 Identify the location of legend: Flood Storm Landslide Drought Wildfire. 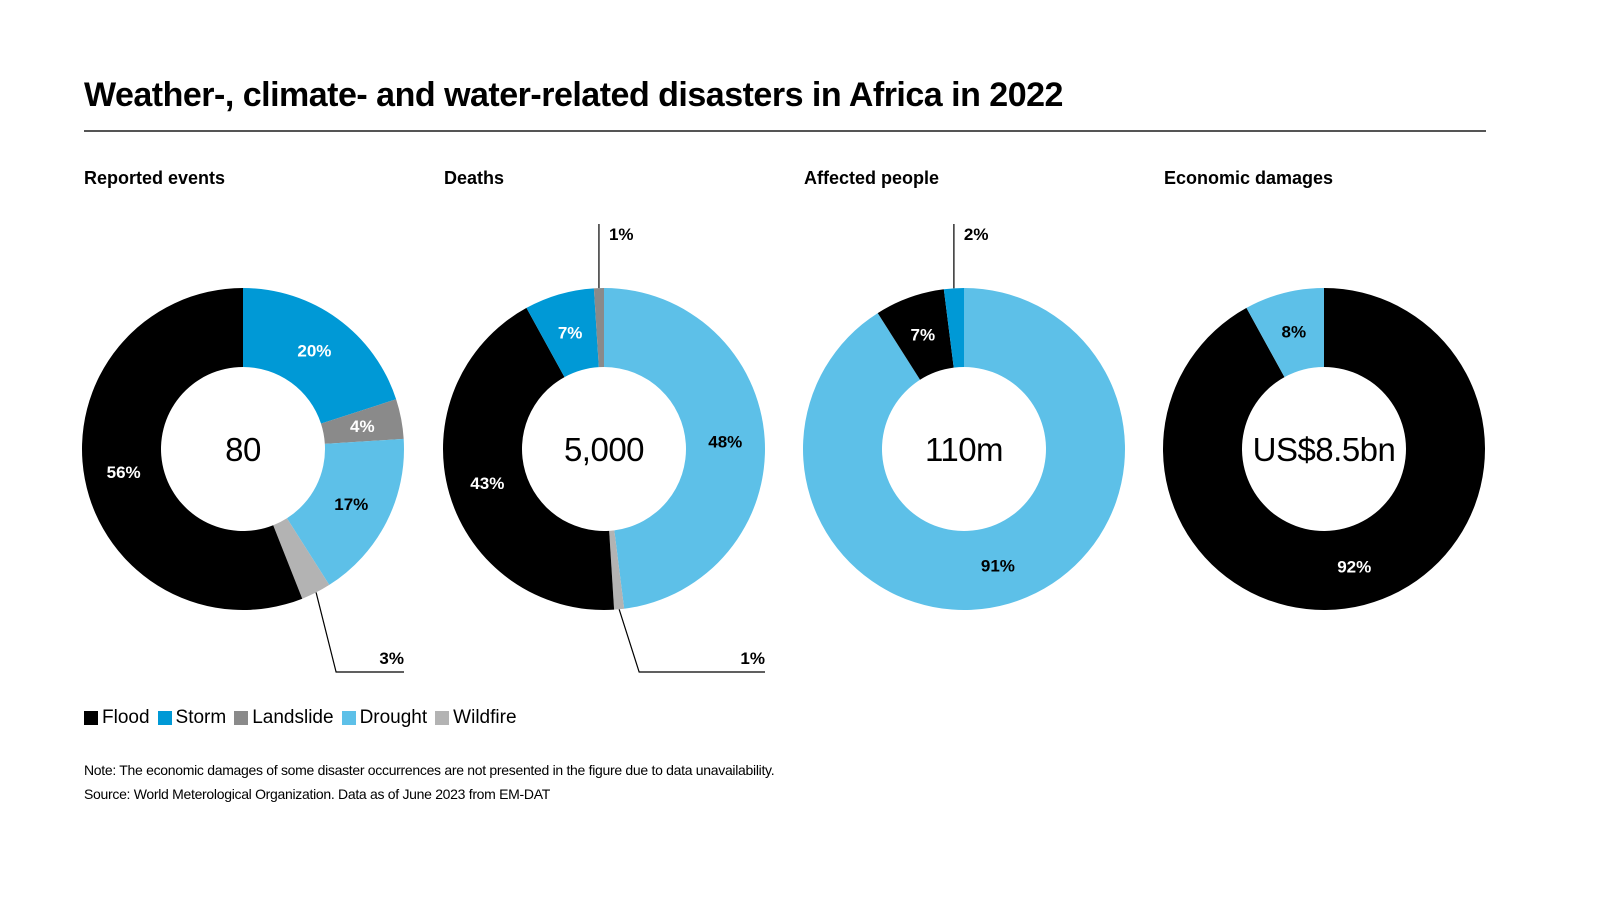
(304, 718).